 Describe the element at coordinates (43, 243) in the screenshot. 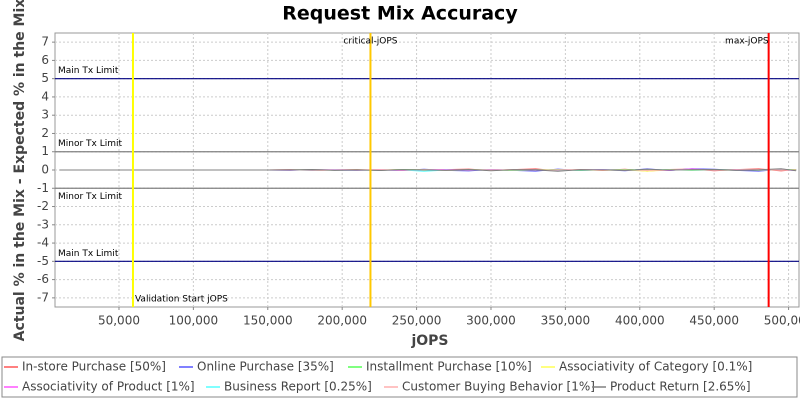

I see `y-tick-label: -4` at that location.